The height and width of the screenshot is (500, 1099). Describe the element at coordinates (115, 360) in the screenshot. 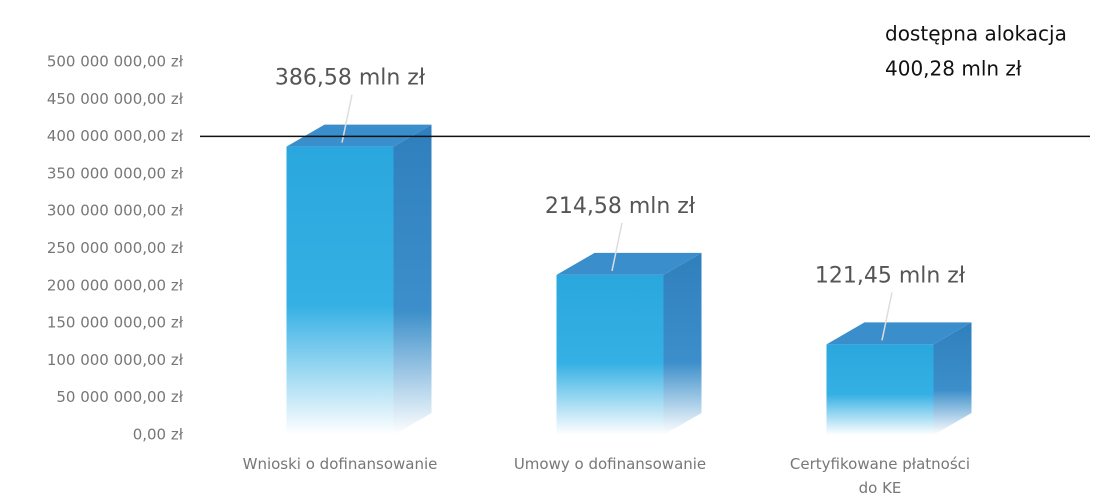

I see `y-tick-label: 100 000 000,00 zł` at that location.